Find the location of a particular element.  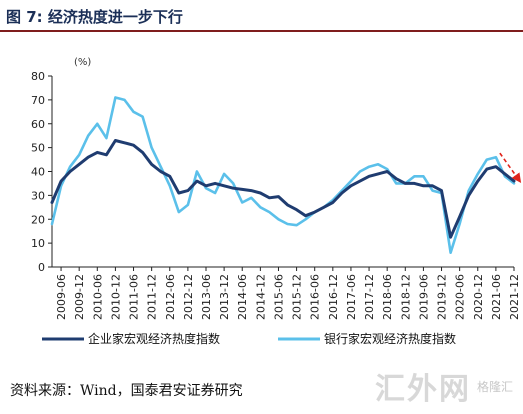

x-tick-label: 2018-12 is located at coordinates (405, 297).